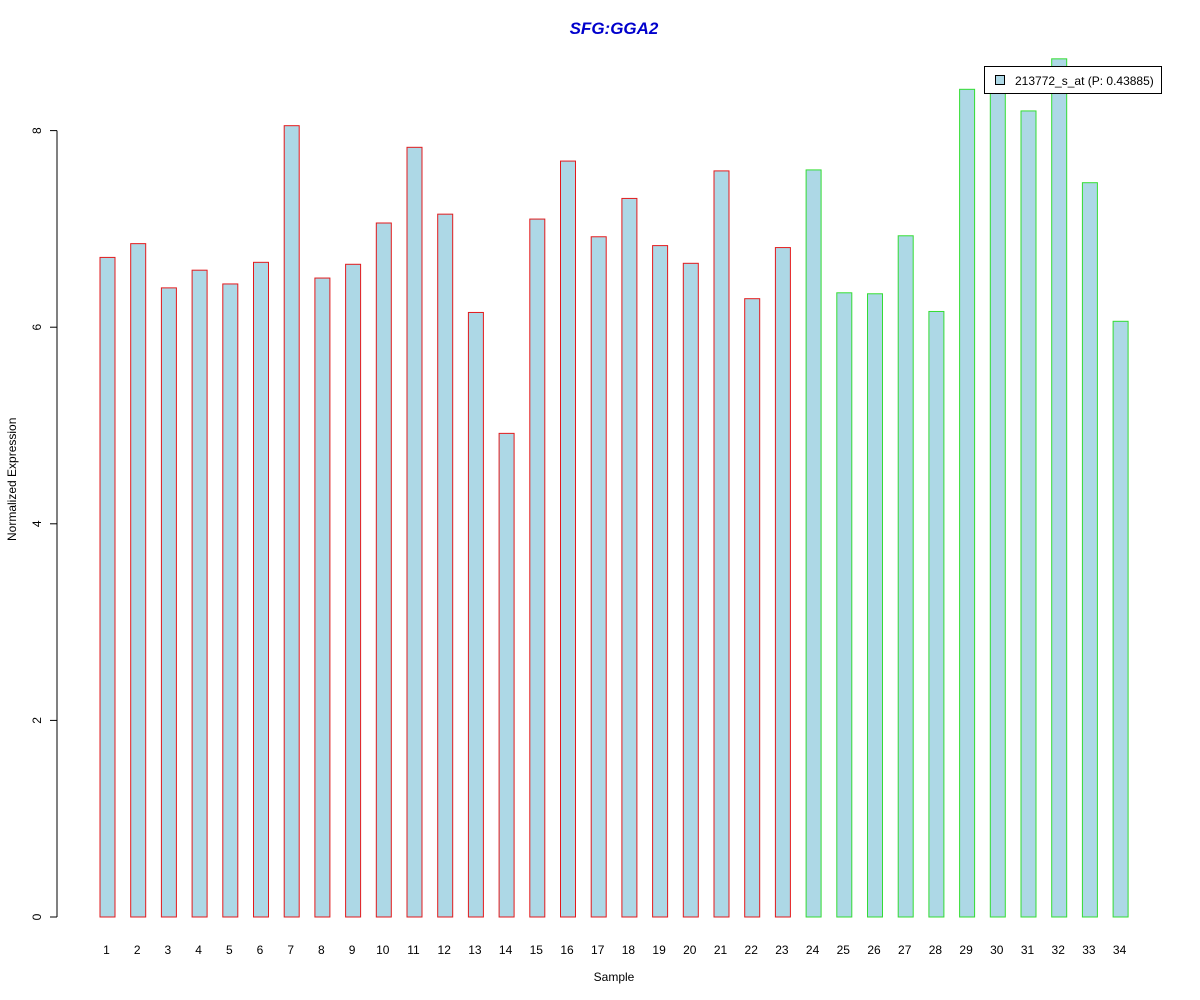  What do you see at coordinates (537, 950) in the screenshot?
I see `x-tick-label: 15` at bounding box center [537, 950].